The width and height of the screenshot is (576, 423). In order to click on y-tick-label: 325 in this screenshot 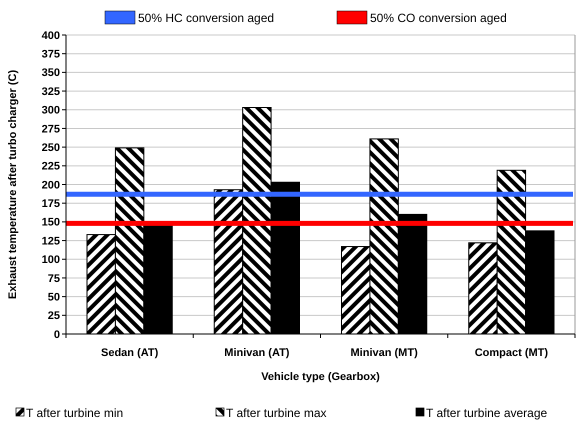, I will do `click(51, 92)`.